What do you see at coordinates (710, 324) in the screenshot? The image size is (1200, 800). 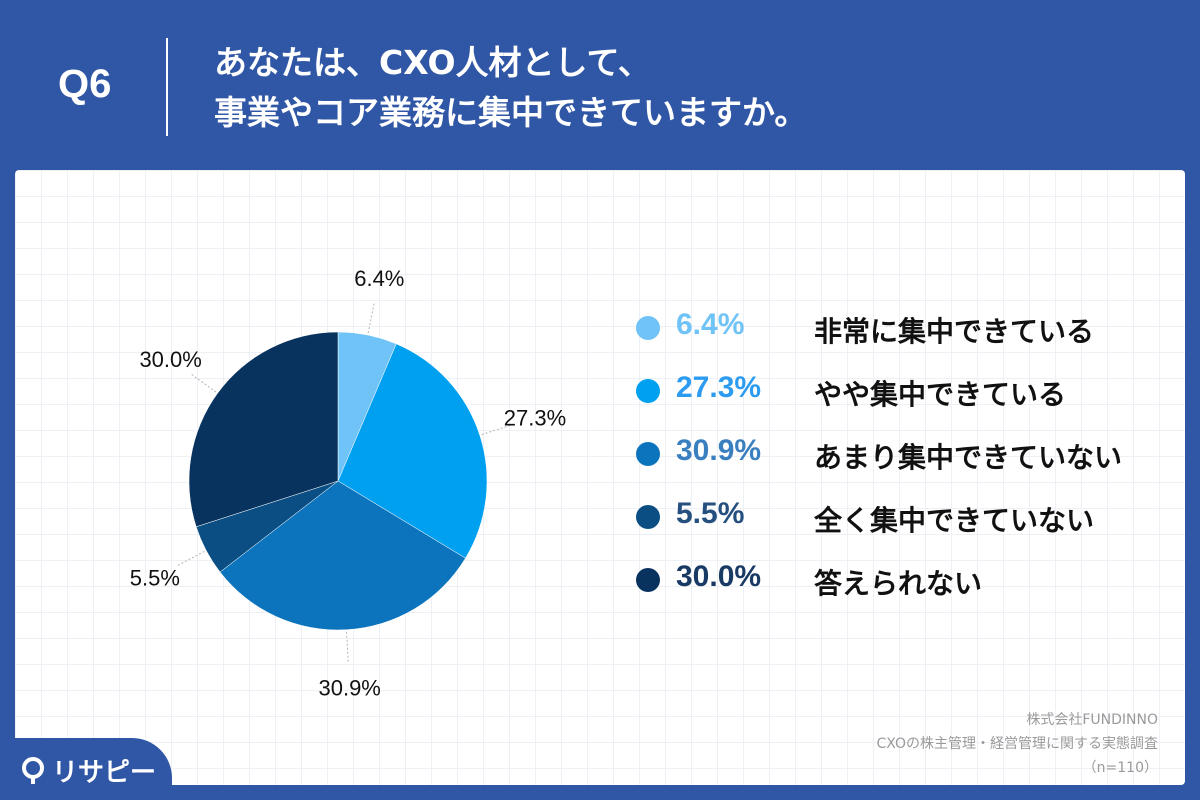 I see `legend-percent: 6.4%` at bounding box center [710, 324].